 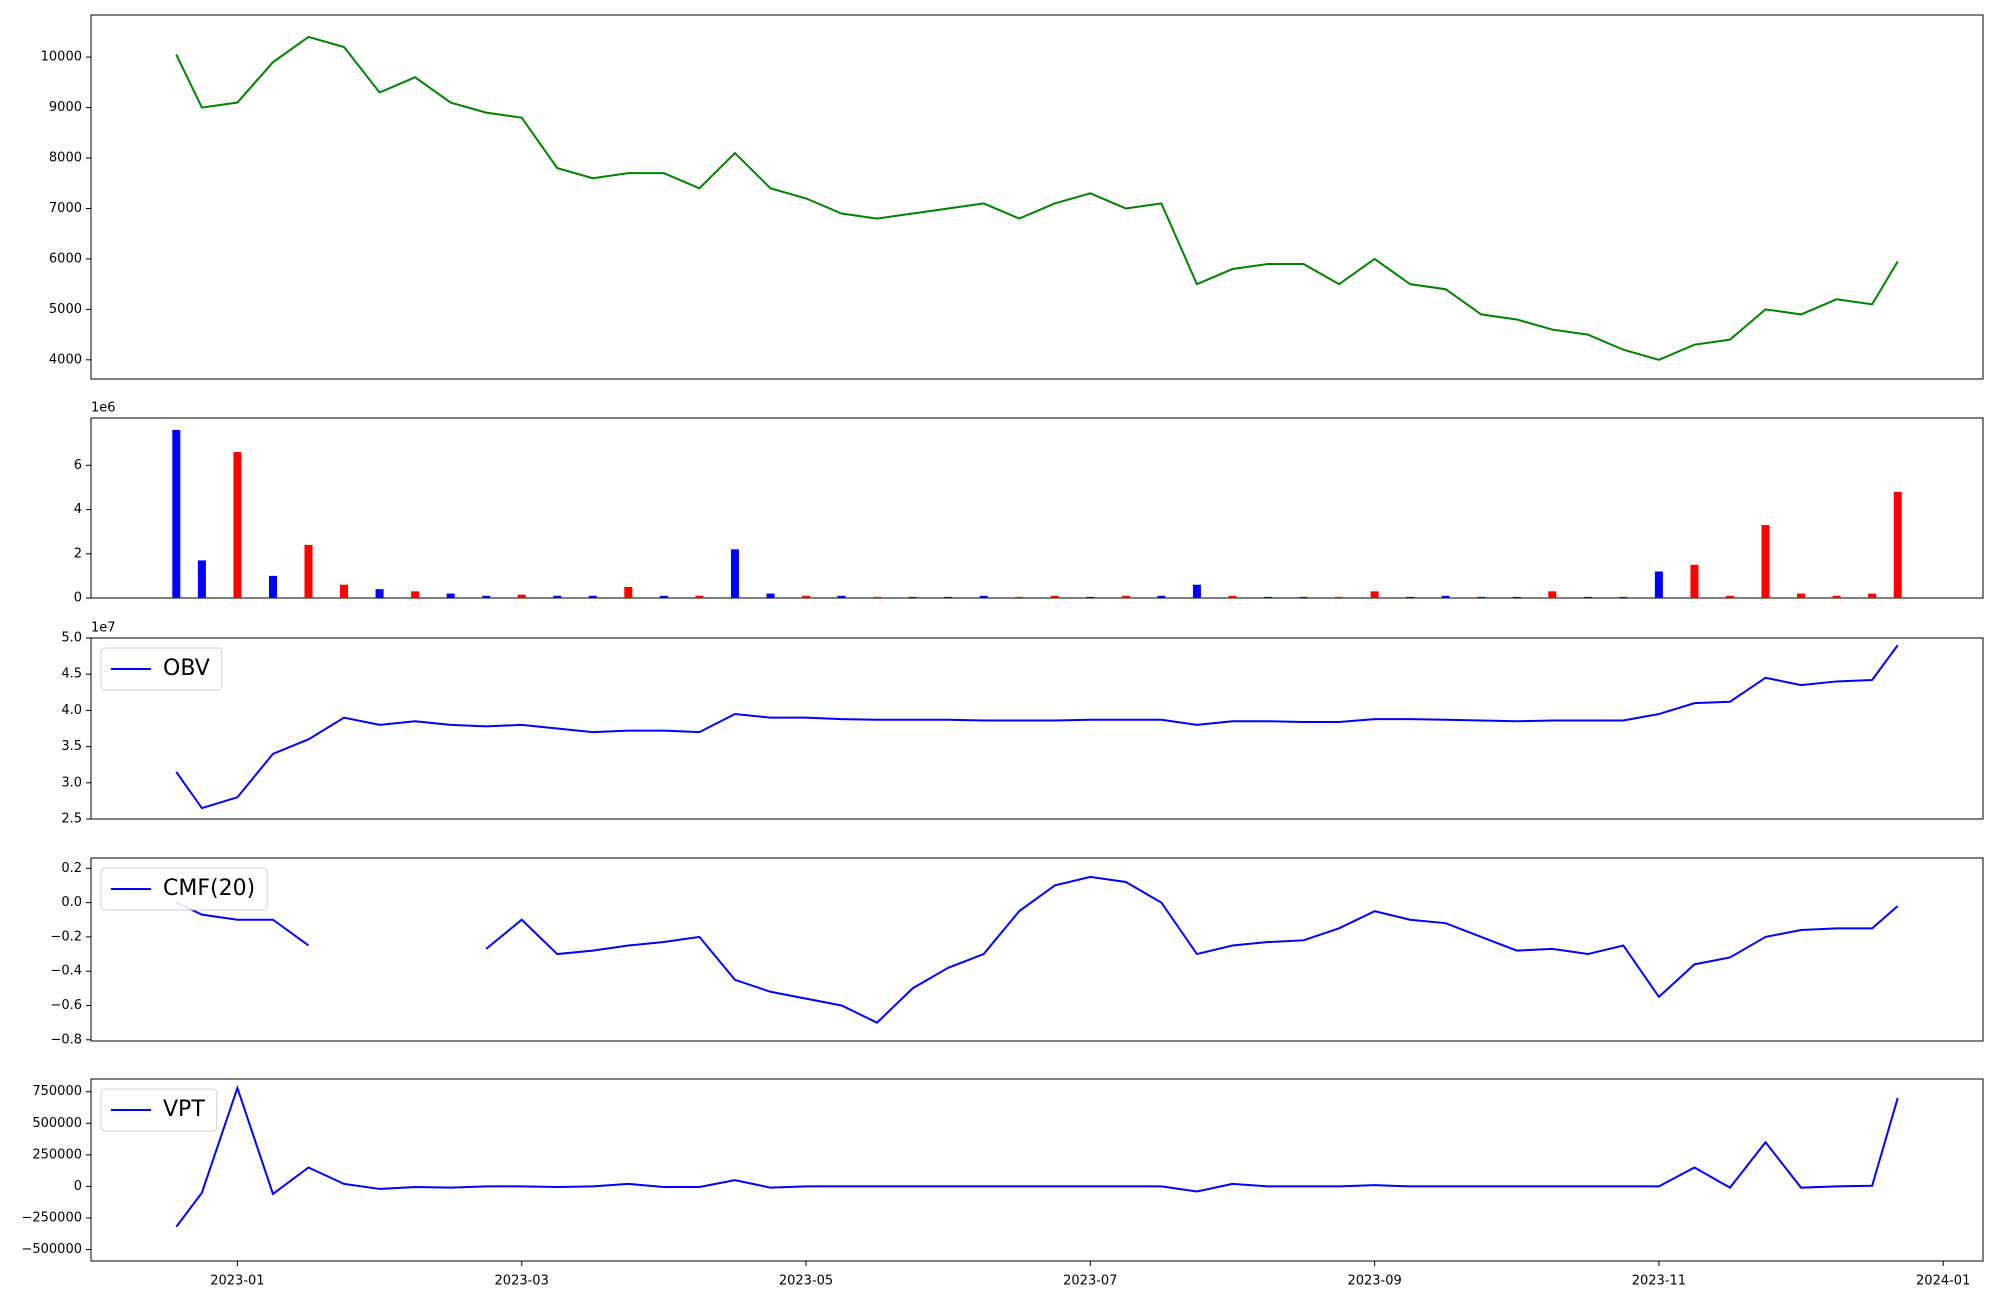 I want to click on x-tick-label: 2023-09, so click(x=1374, y=1281).